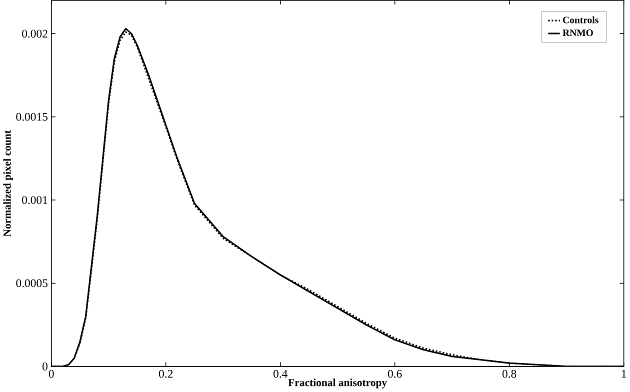 This screenshot has height=392, width=630. I want to click on y-tick-label: 0.002, so click(35, 34).